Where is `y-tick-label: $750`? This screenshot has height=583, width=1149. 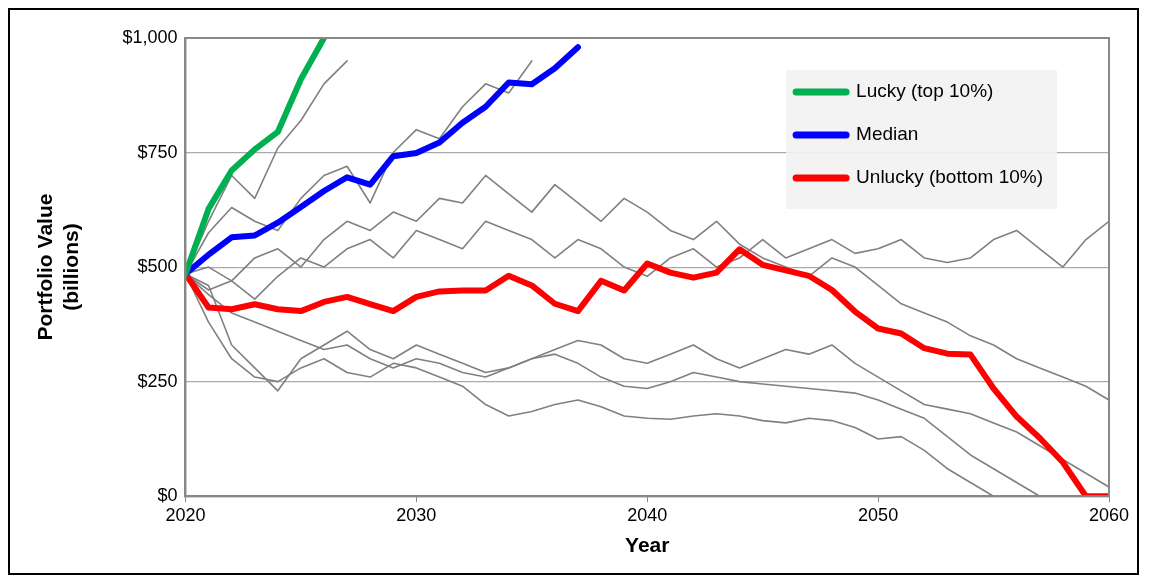
y-tick-label: $750 is located at coordinates (157, 151).